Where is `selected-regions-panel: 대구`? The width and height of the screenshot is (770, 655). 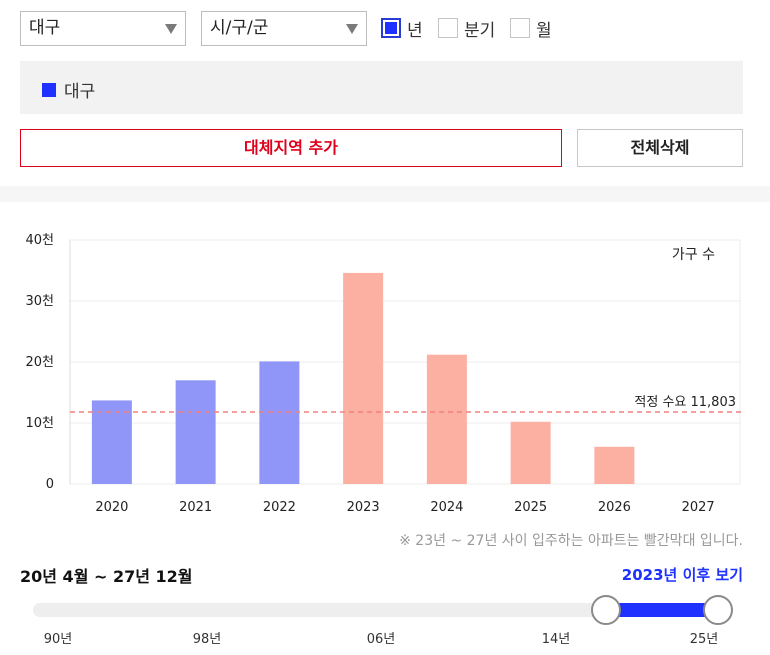 selected-regions-panel: 대구 is located at coordinates (381, 87).